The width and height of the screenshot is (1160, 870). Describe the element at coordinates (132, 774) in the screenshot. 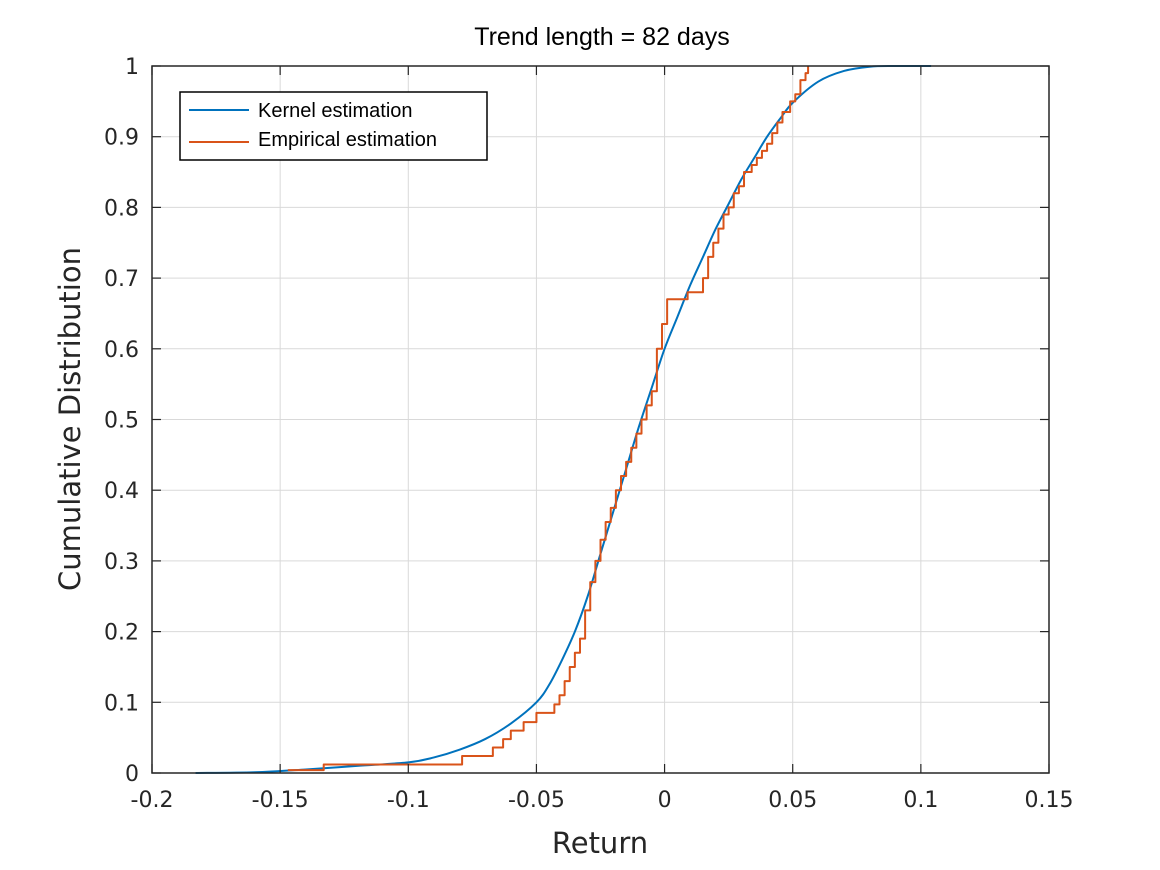

I see `y-tick-label: 0` at that location.